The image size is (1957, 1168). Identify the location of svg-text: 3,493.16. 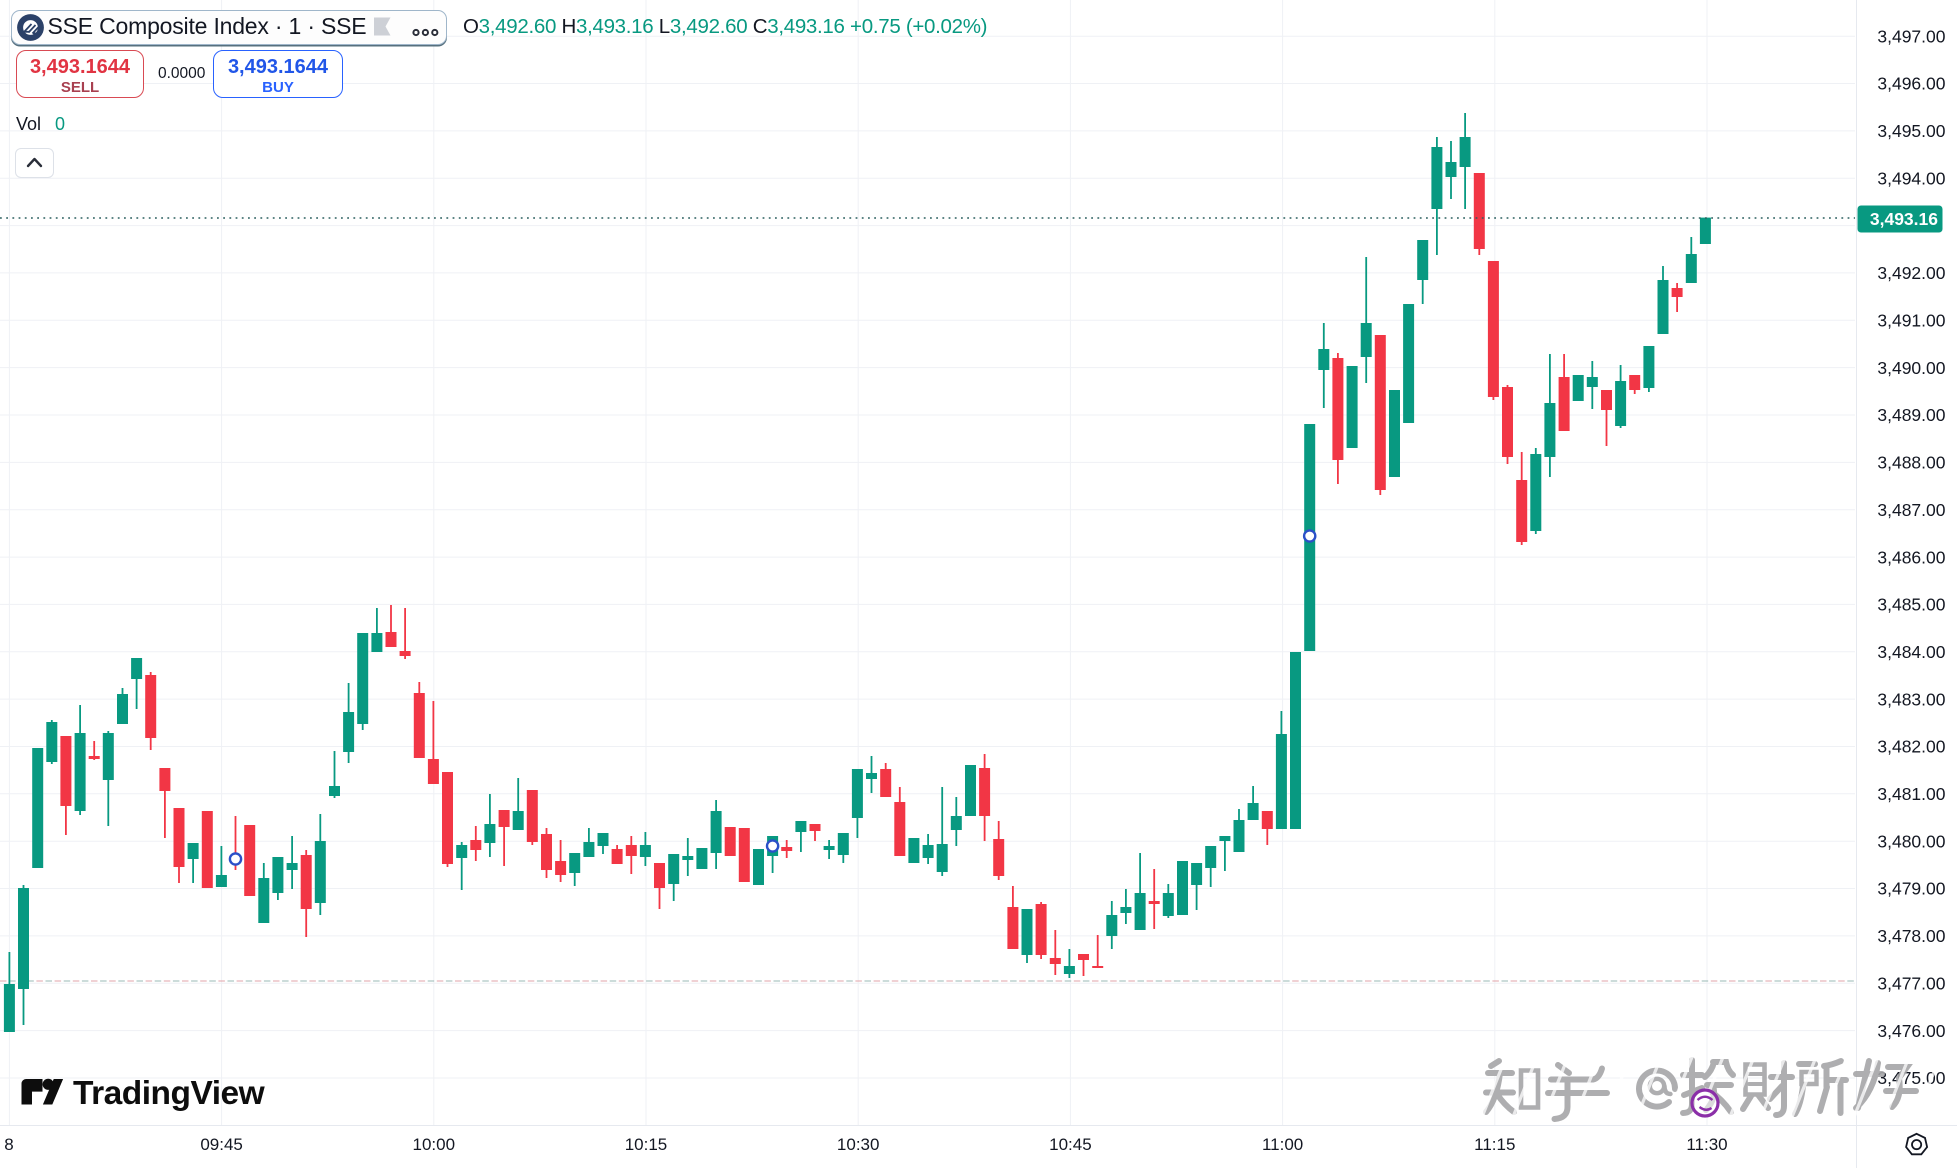
(1904, 219).